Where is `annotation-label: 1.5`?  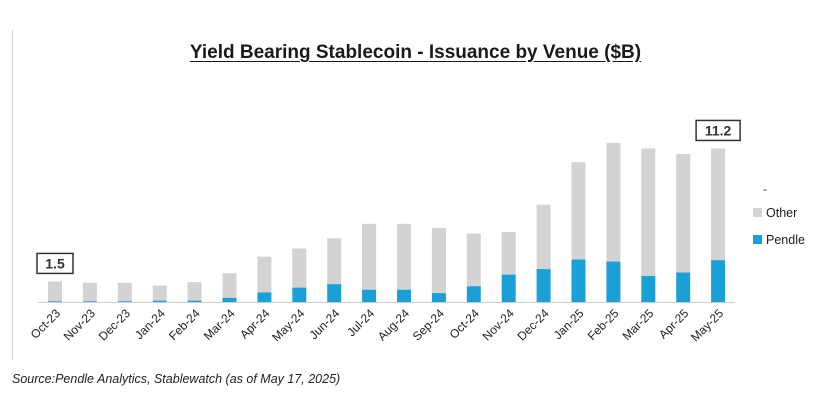 annotation-label: 1.5 is located at coordinates (55, 263).